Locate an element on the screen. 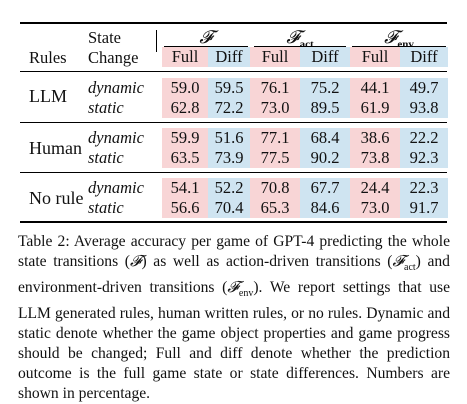  header-rule is located at coordinates (233, 71).